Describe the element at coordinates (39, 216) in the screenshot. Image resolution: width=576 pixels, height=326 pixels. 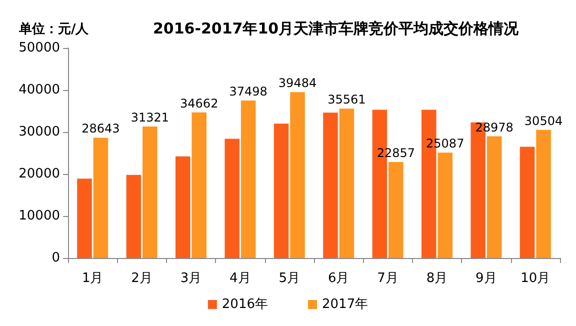
I see `y-tick-label: 10000` at that location.